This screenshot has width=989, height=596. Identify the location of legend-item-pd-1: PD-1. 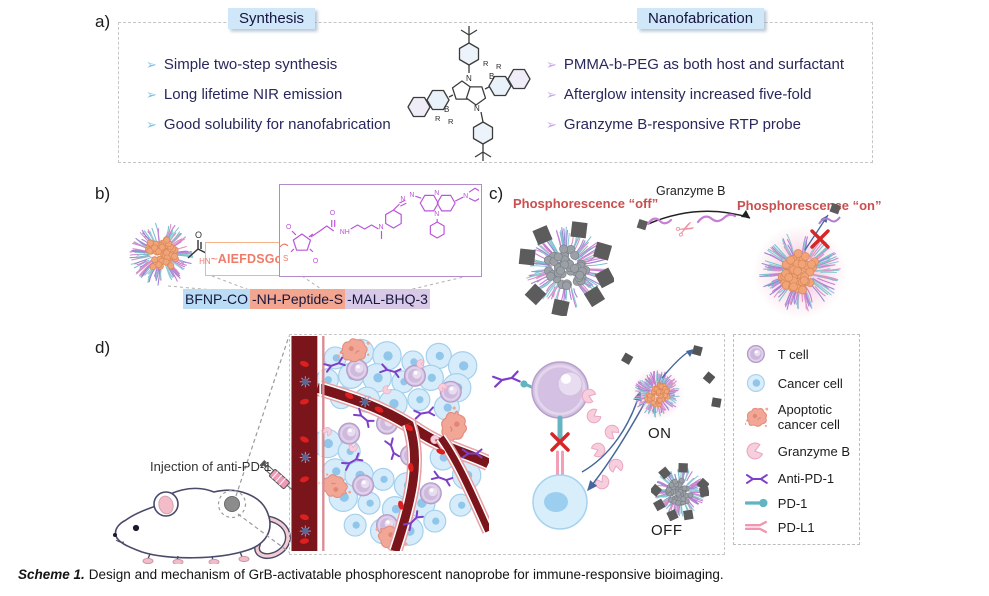
(802, 503).